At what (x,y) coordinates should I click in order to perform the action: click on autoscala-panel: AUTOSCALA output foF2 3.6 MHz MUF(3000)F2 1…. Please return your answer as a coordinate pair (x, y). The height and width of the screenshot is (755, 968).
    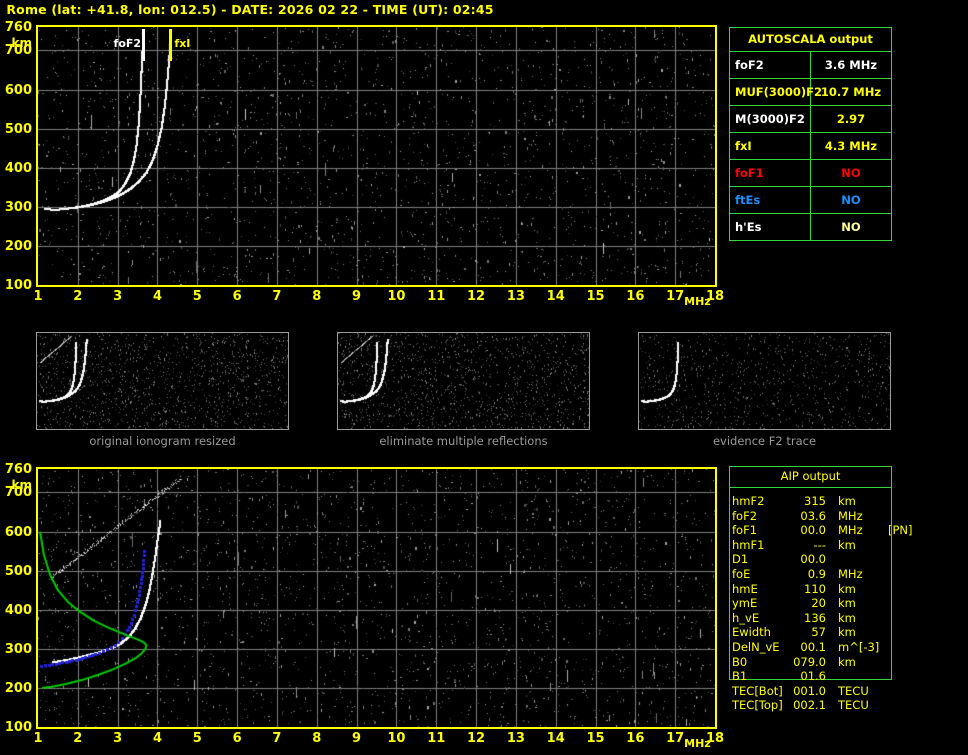
    Looking at the image, I should click on (810, 134).